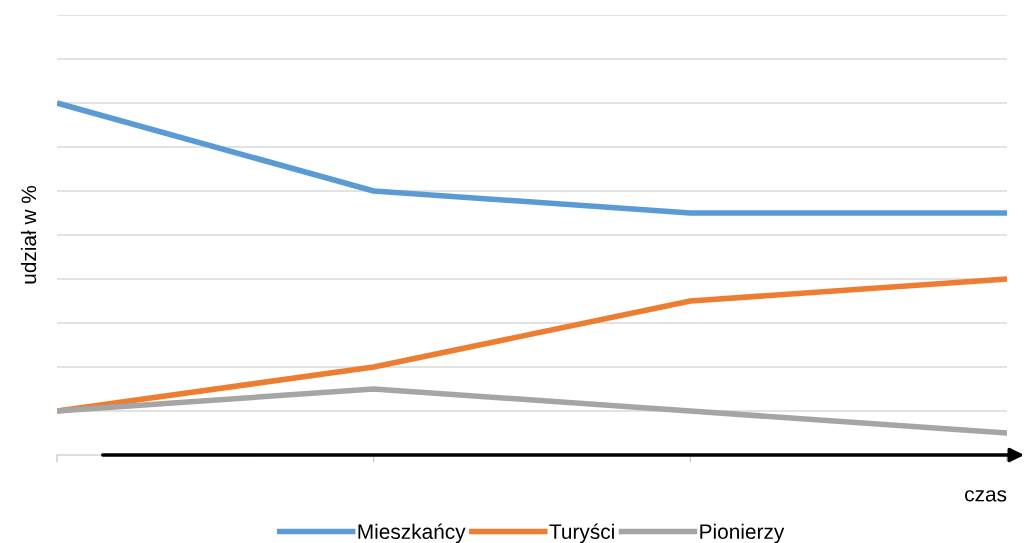 This screenshot has width=1032, height=543. I want to click on x-axis-title: czas, so click(986, 496).